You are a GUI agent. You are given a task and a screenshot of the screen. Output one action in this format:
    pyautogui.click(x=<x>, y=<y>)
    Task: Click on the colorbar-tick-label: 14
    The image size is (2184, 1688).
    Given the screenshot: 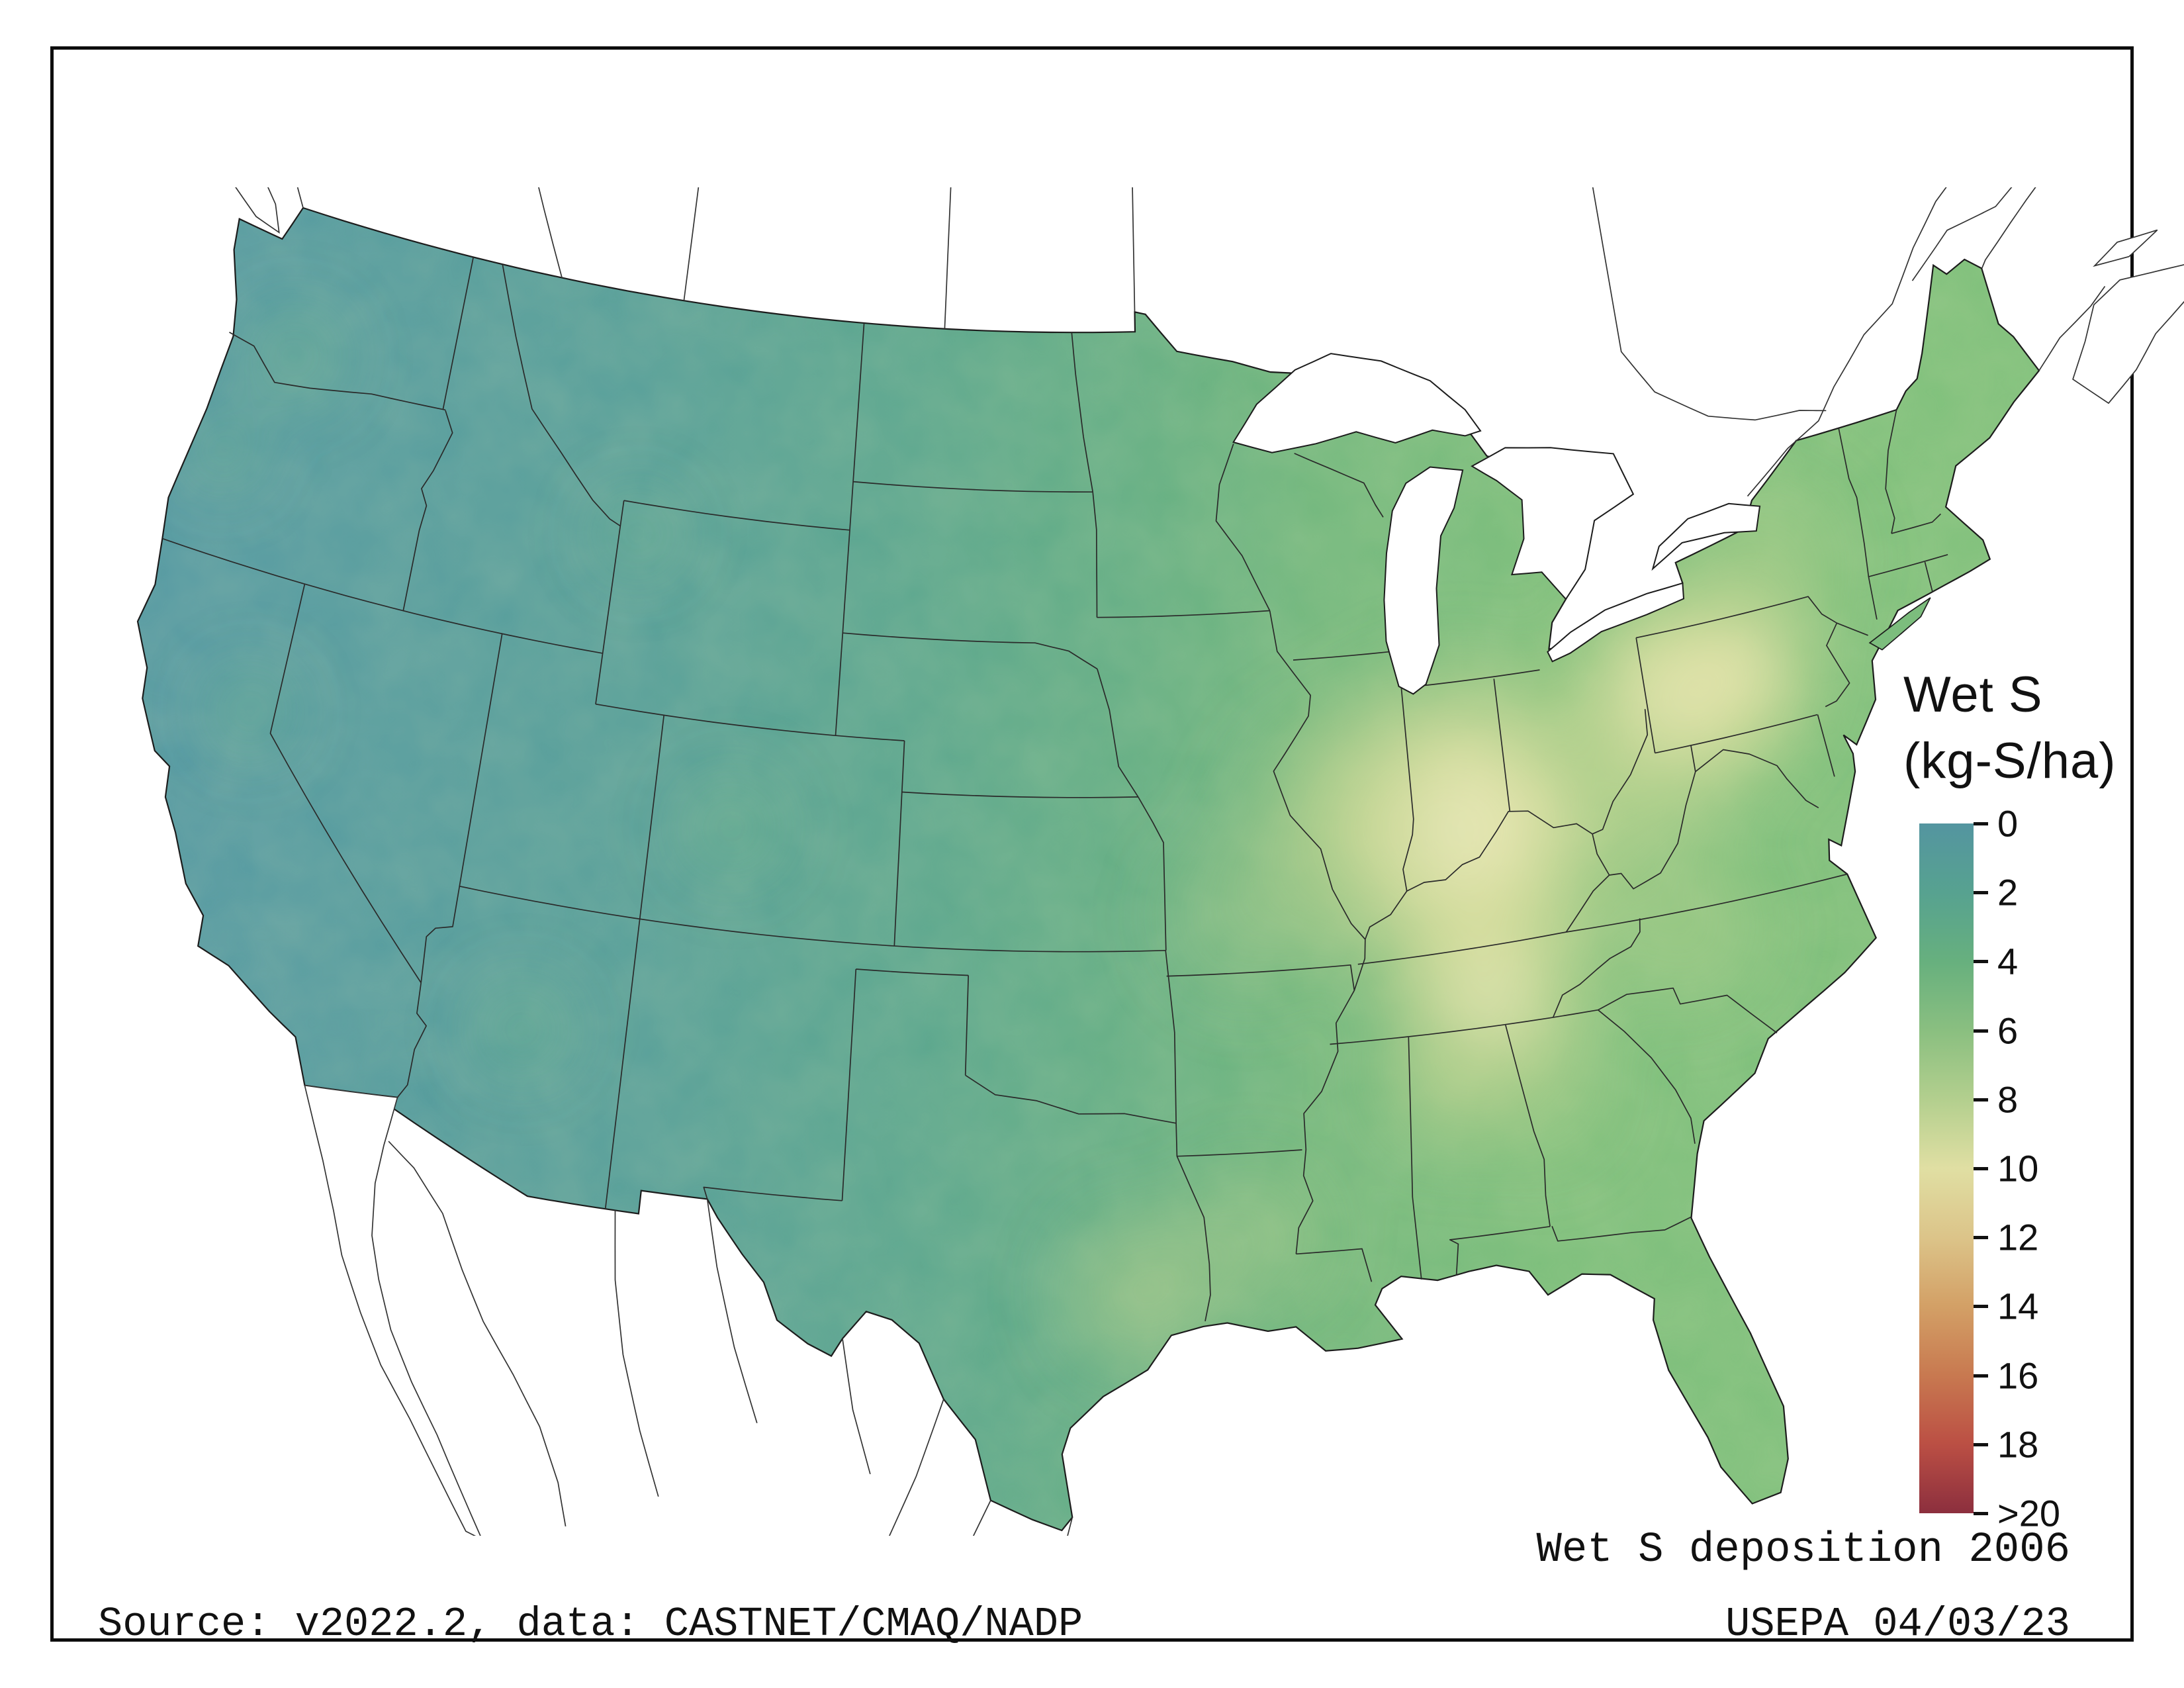 What is the action you would take?
    pyautogui.click(x=2018, y=1306)
    